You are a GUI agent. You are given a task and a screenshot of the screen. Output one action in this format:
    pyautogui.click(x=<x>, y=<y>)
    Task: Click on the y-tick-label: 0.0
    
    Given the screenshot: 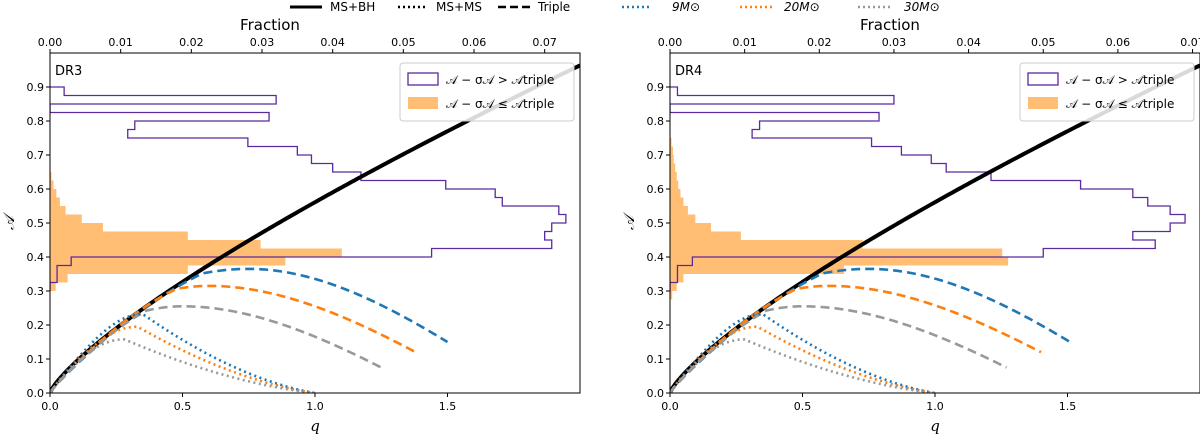 What is the action you would take?
    pyautogui.click(x=656, y=393)
    